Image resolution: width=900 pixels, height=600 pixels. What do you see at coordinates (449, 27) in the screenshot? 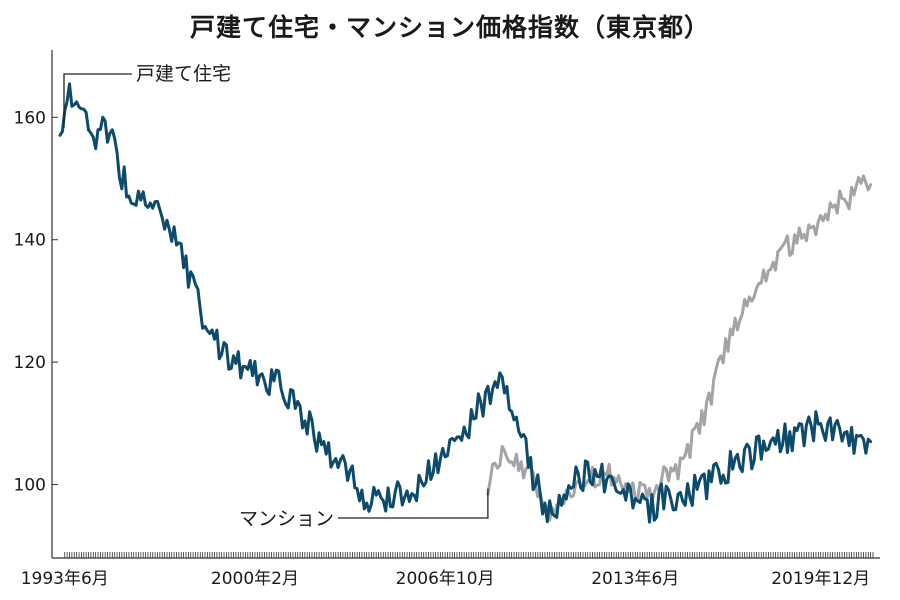
I see `chart-title: 戸建て住宅・マンション価格指数（東京都）` at bounding box center [449, 27].